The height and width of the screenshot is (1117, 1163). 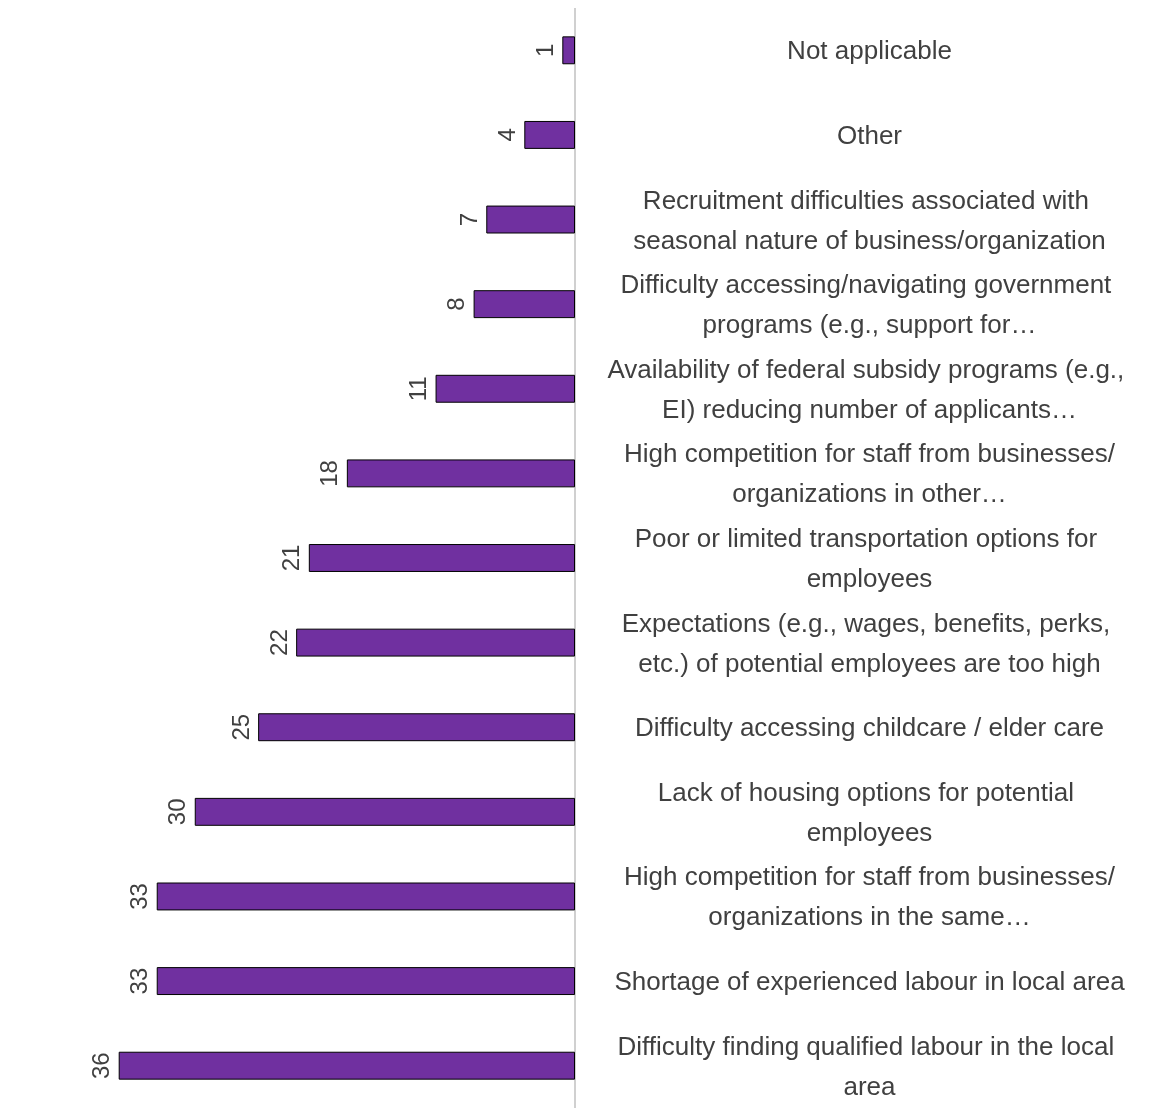 I want to click on y-tick-label: Poor or limited transportation options for employees, so click(x=869, y=558).